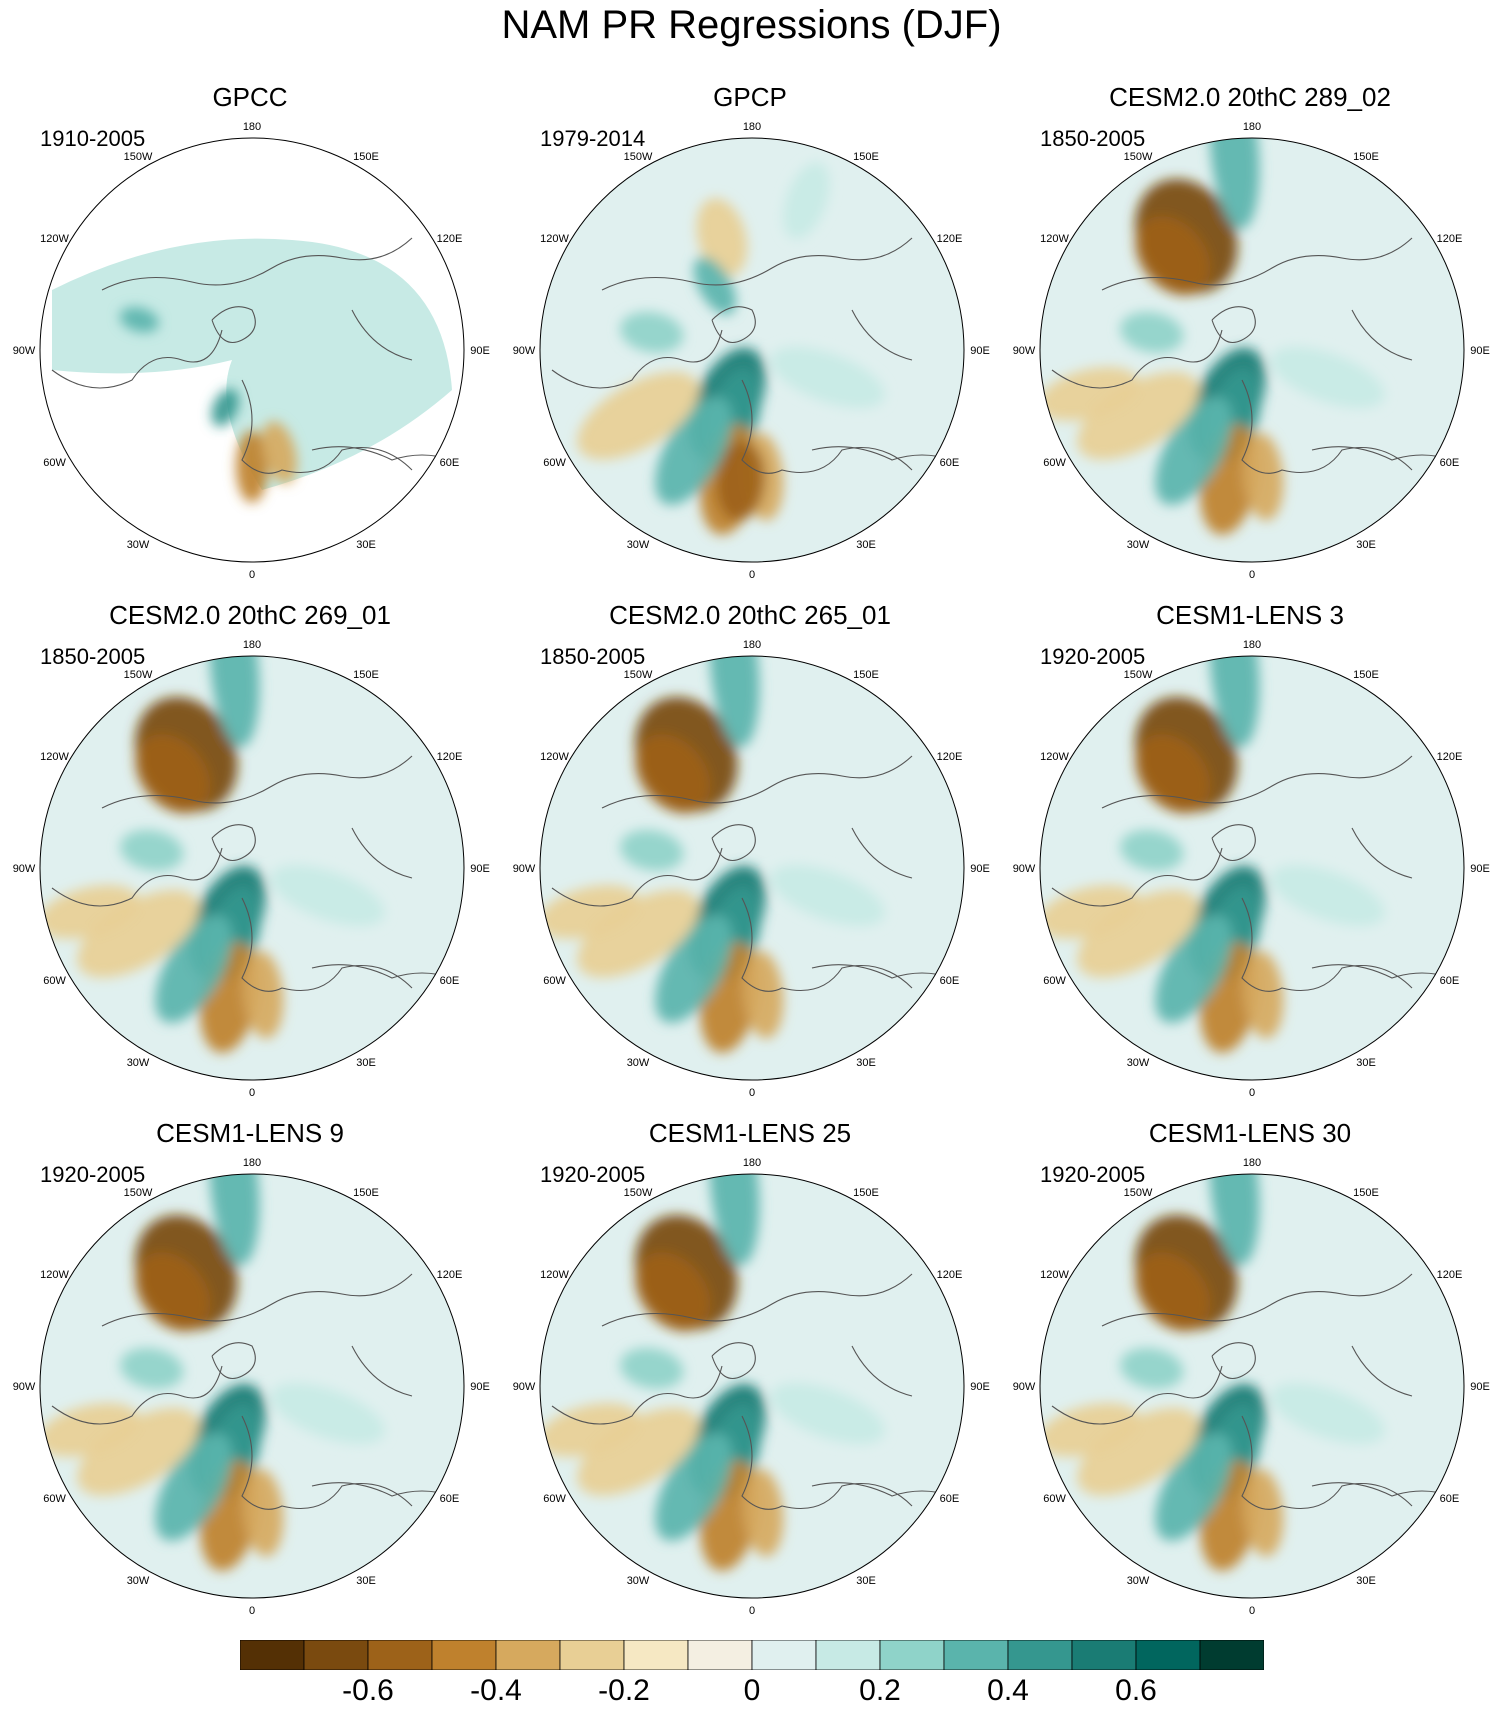 The height and width of the screenshot is (1709, 1503). Describe the element at coordinates (1250, 97) in the screenshot. I see `panel-title: CESM2.0 20thC 289_02` at that location.